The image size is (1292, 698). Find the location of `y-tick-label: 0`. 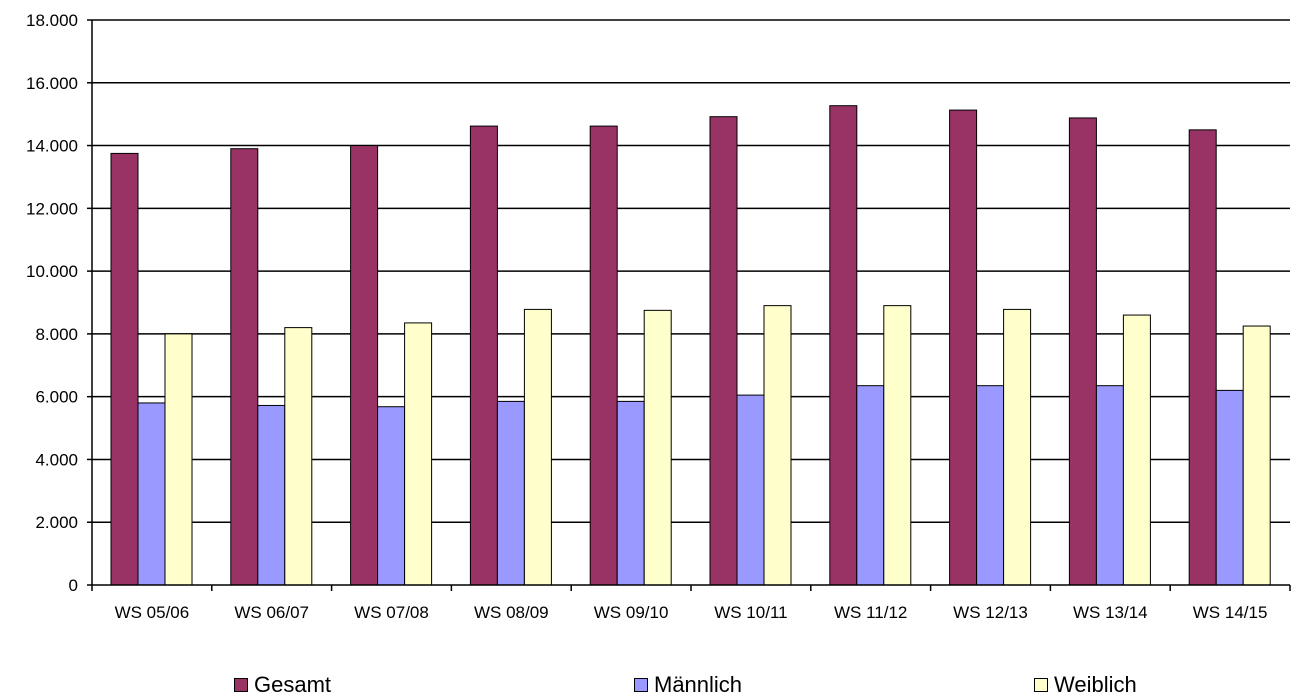

y-tick-label: 0 is located at coordinates (73, 585).